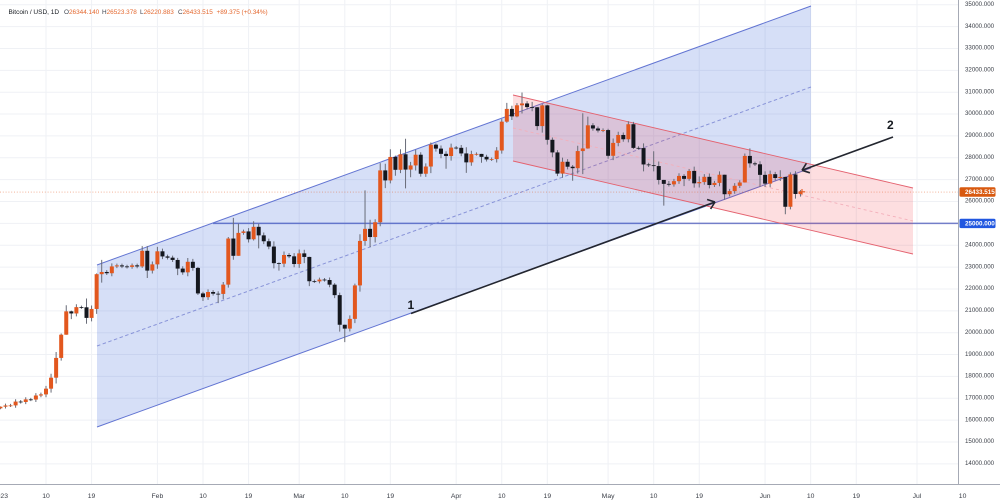 The height and width of the screenshot is (504, 1000). What do you see at coordinates (34, 12) in the screenshot?
I see `svg-text: Bitcoin / USD, 1D` at bounding box center [34, 12].